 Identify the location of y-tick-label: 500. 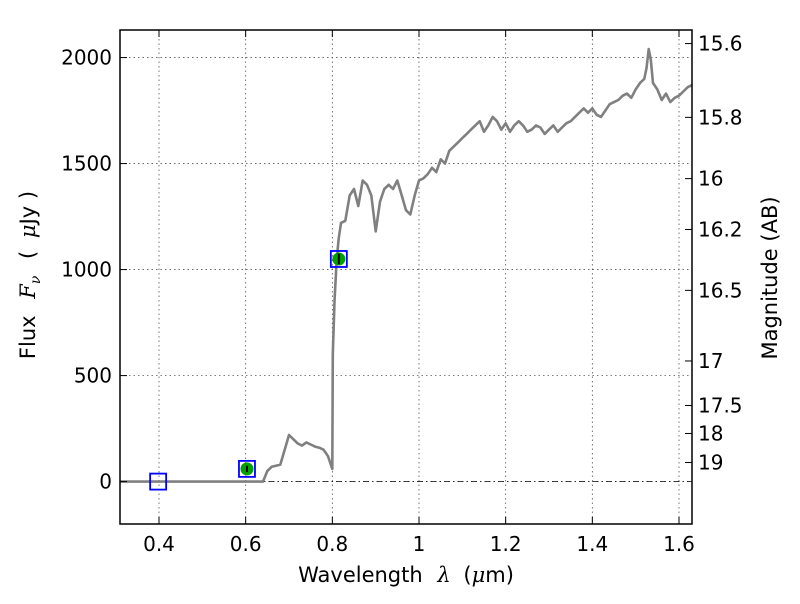
(93, 376).